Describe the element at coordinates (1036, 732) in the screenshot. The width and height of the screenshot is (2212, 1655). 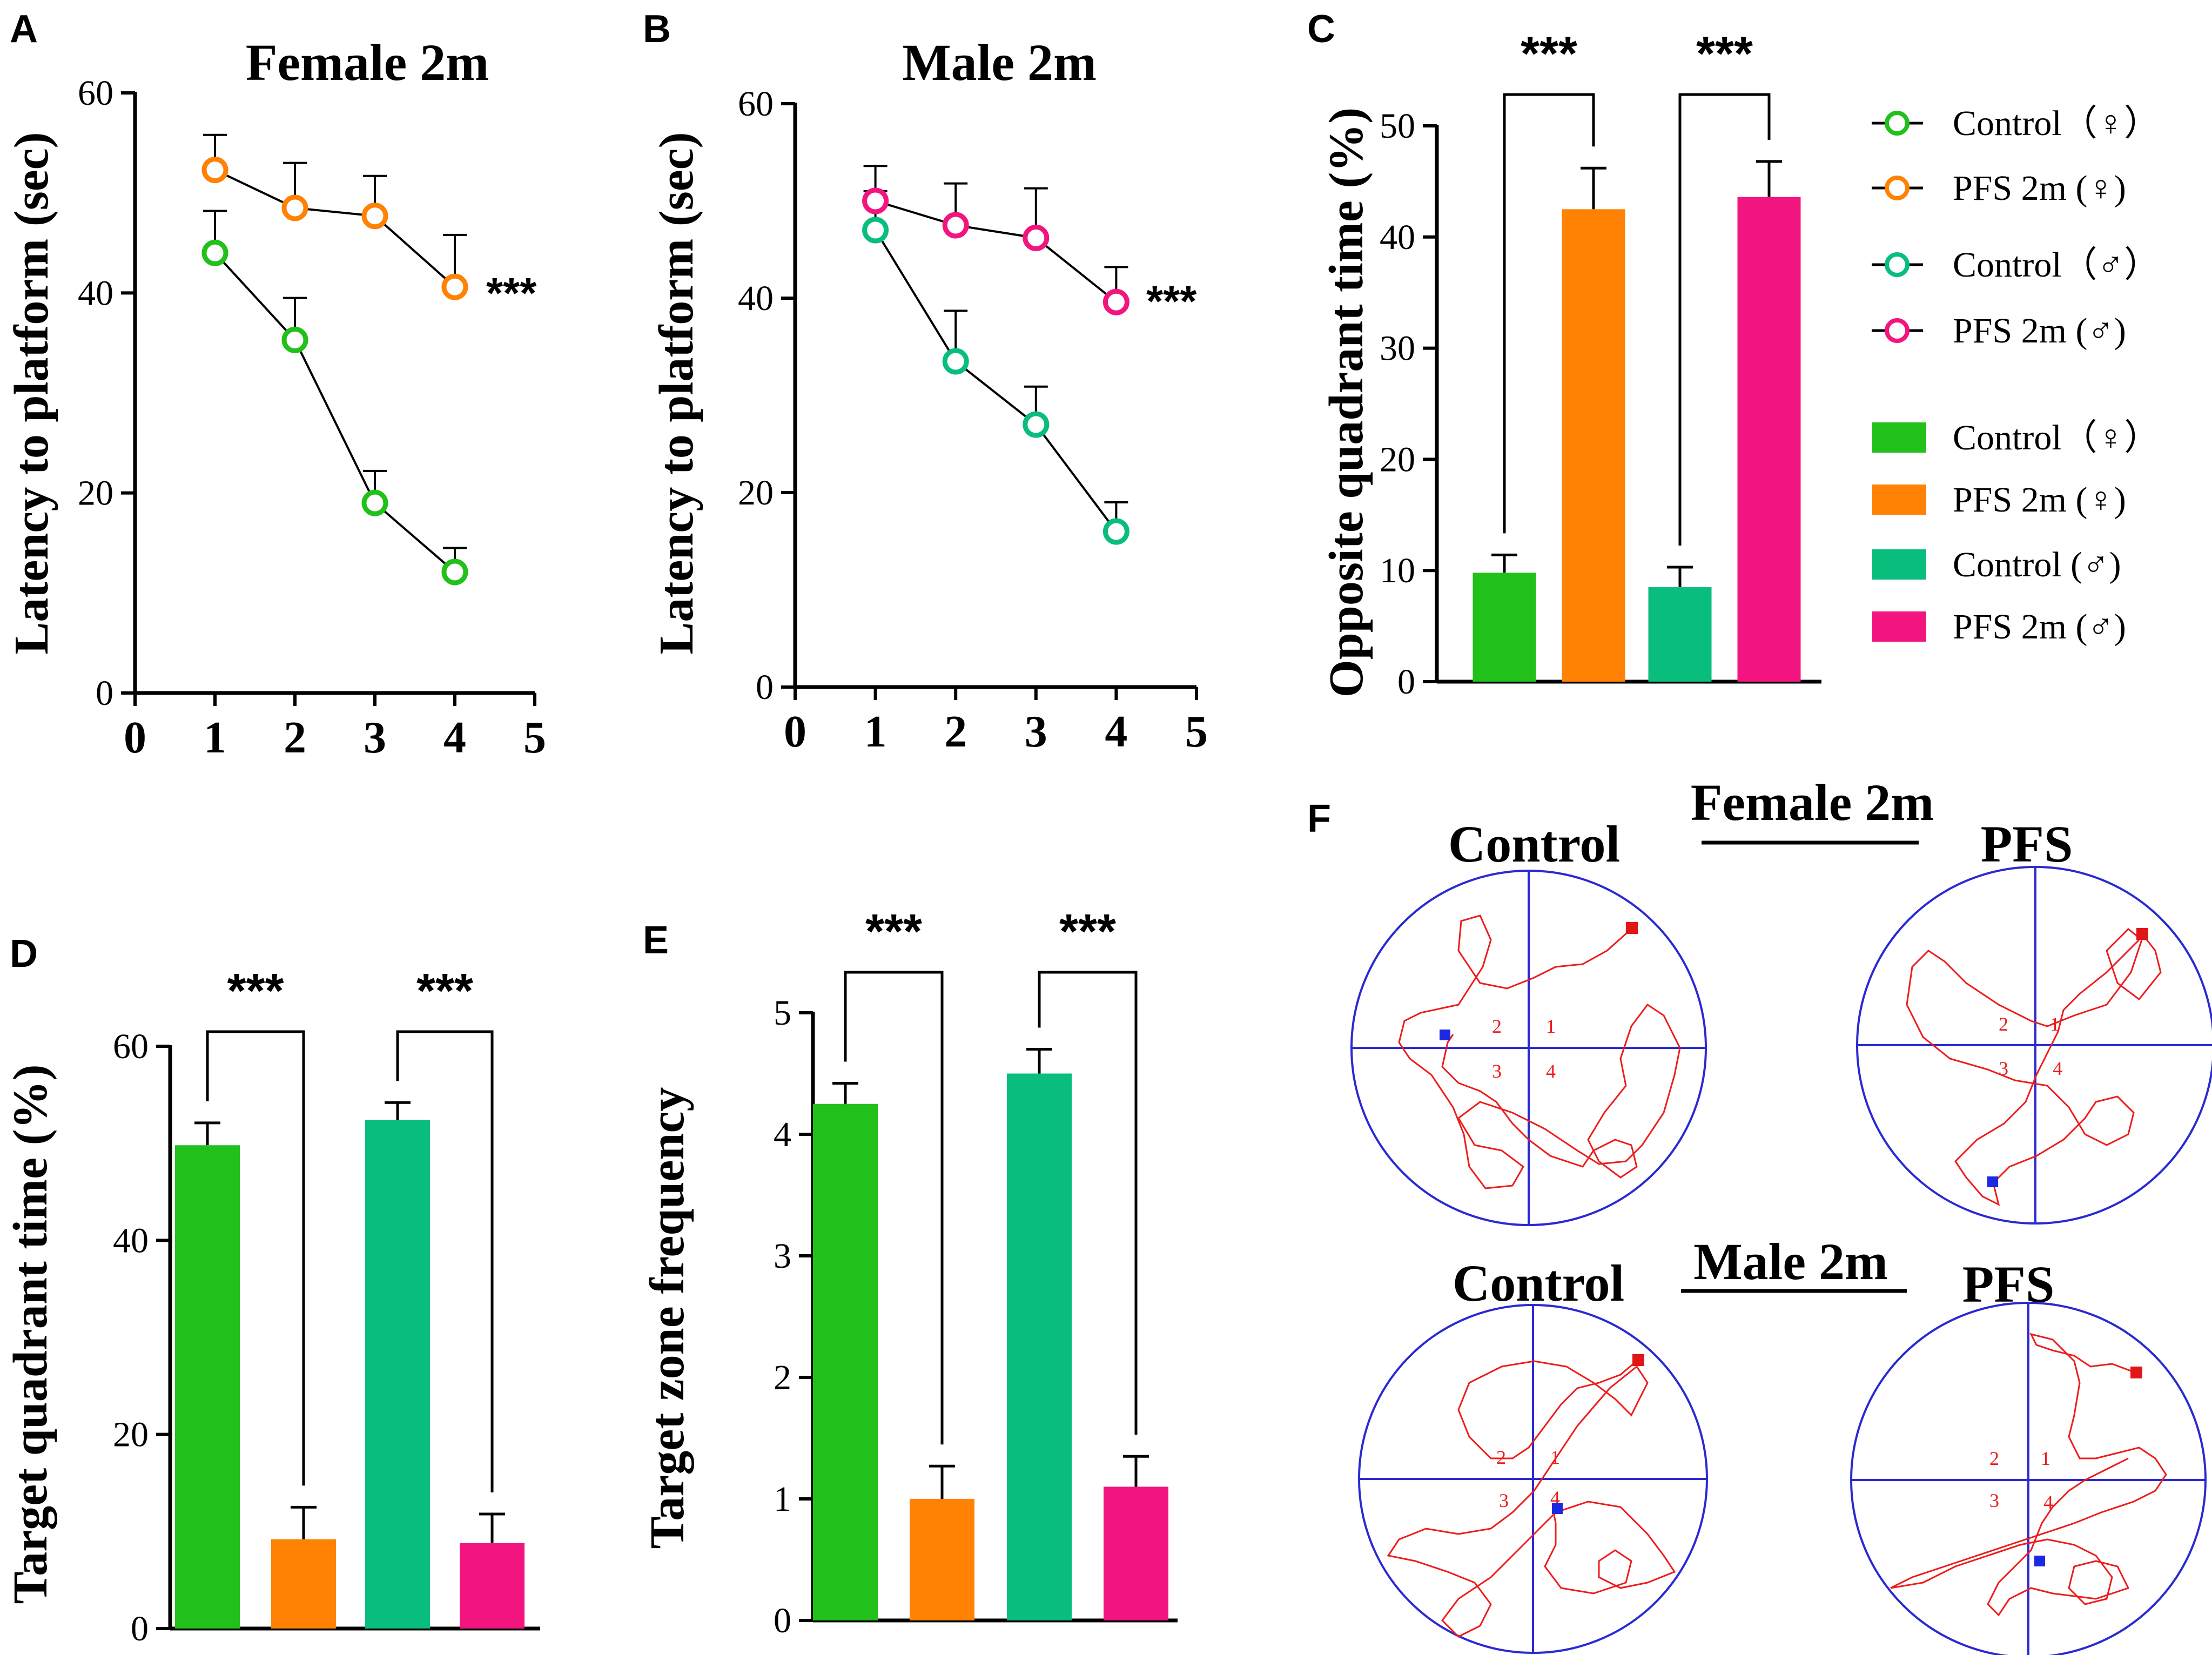
I see `x-tick-label: 3` at that location.